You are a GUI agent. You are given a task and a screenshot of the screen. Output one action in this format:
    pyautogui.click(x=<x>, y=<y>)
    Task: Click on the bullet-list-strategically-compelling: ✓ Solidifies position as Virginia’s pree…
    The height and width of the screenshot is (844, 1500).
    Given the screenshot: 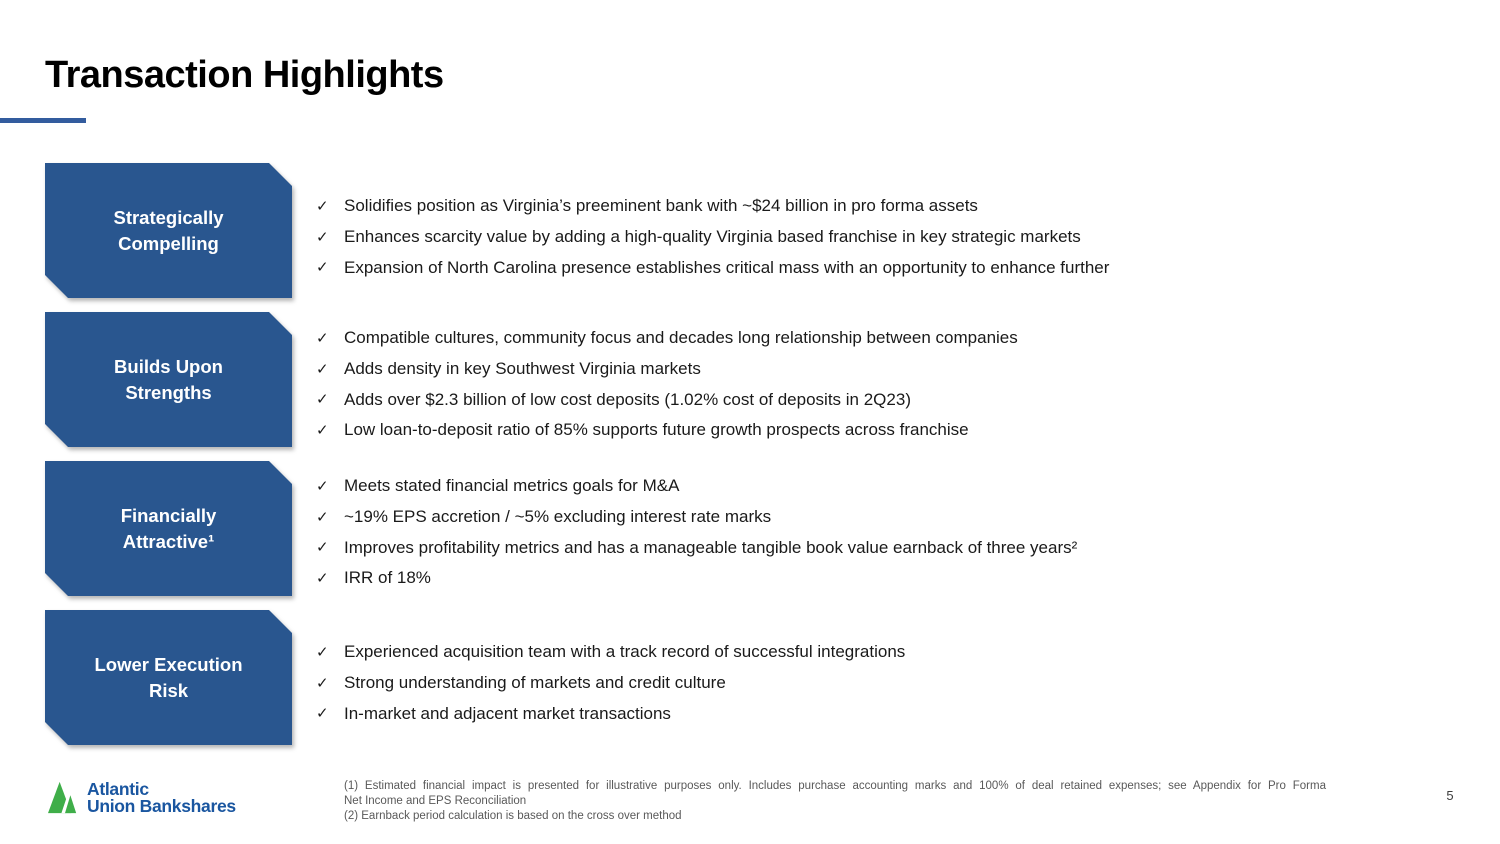 What is the action you would take?
    pyautogui.click(x=891, y=237)
    